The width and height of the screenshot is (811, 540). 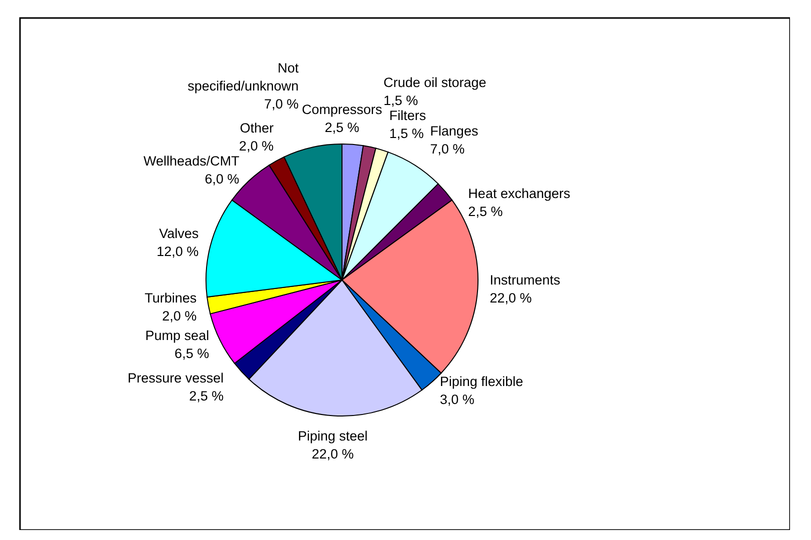 I want to click on data-label: 6,0 %, so click(x=222, y=179).